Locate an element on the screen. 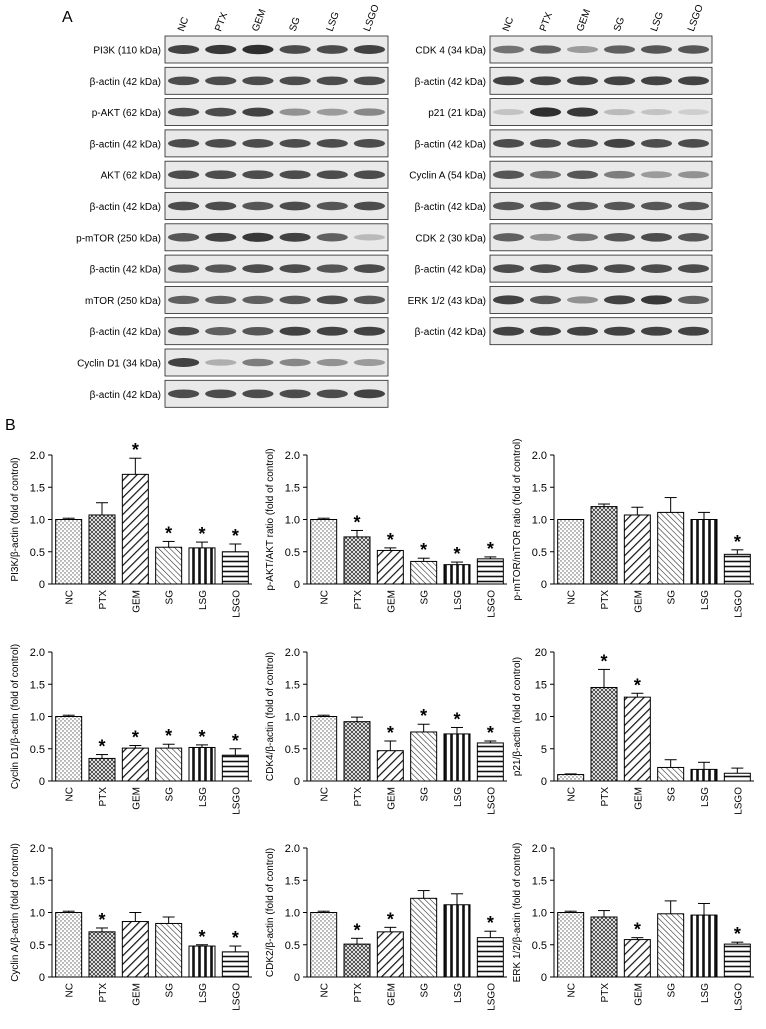 The width and height of the screenshot is (766, 1029). y-axis-label: ERK 1/2/β-actin (fold of control) is located at coordinates (517, 913).